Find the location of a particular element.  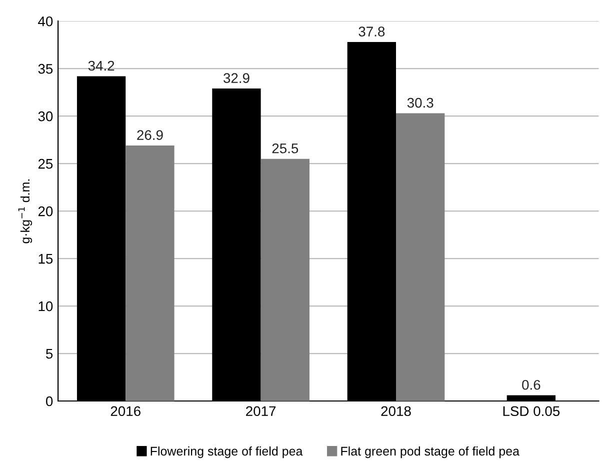

x-tick-label: 2018 is located at coordinates (396, 411).